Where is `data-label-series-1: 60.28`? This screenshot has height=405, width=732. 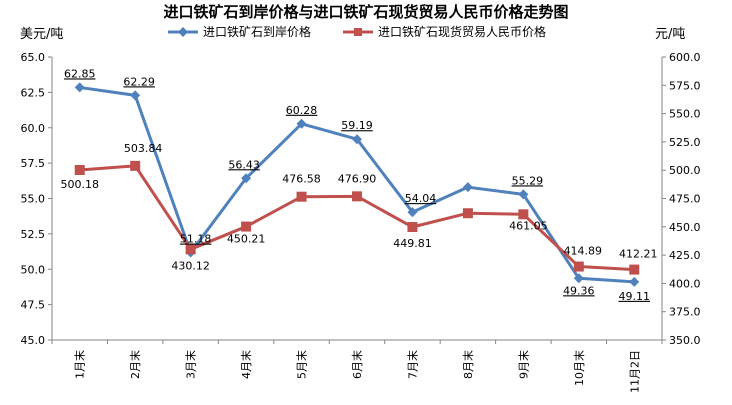
data-label-series-1: 60.28 is located at coordinates (302, 110).